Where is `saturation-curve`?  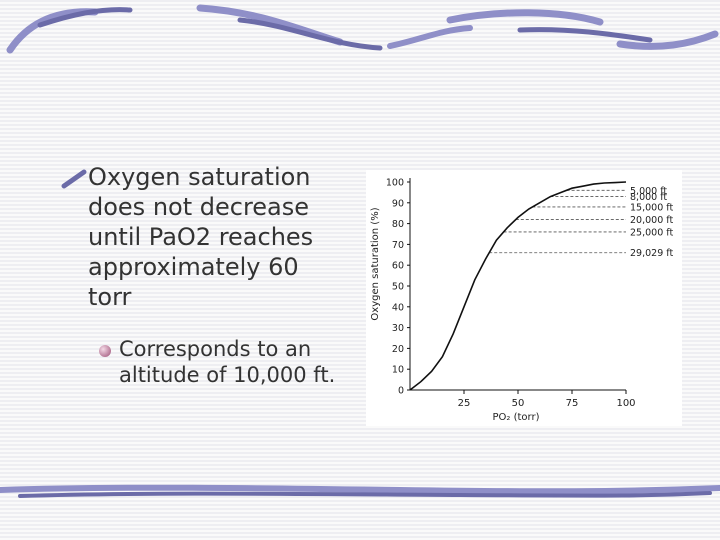
saturation-curve is located at coordinates (518, 286).